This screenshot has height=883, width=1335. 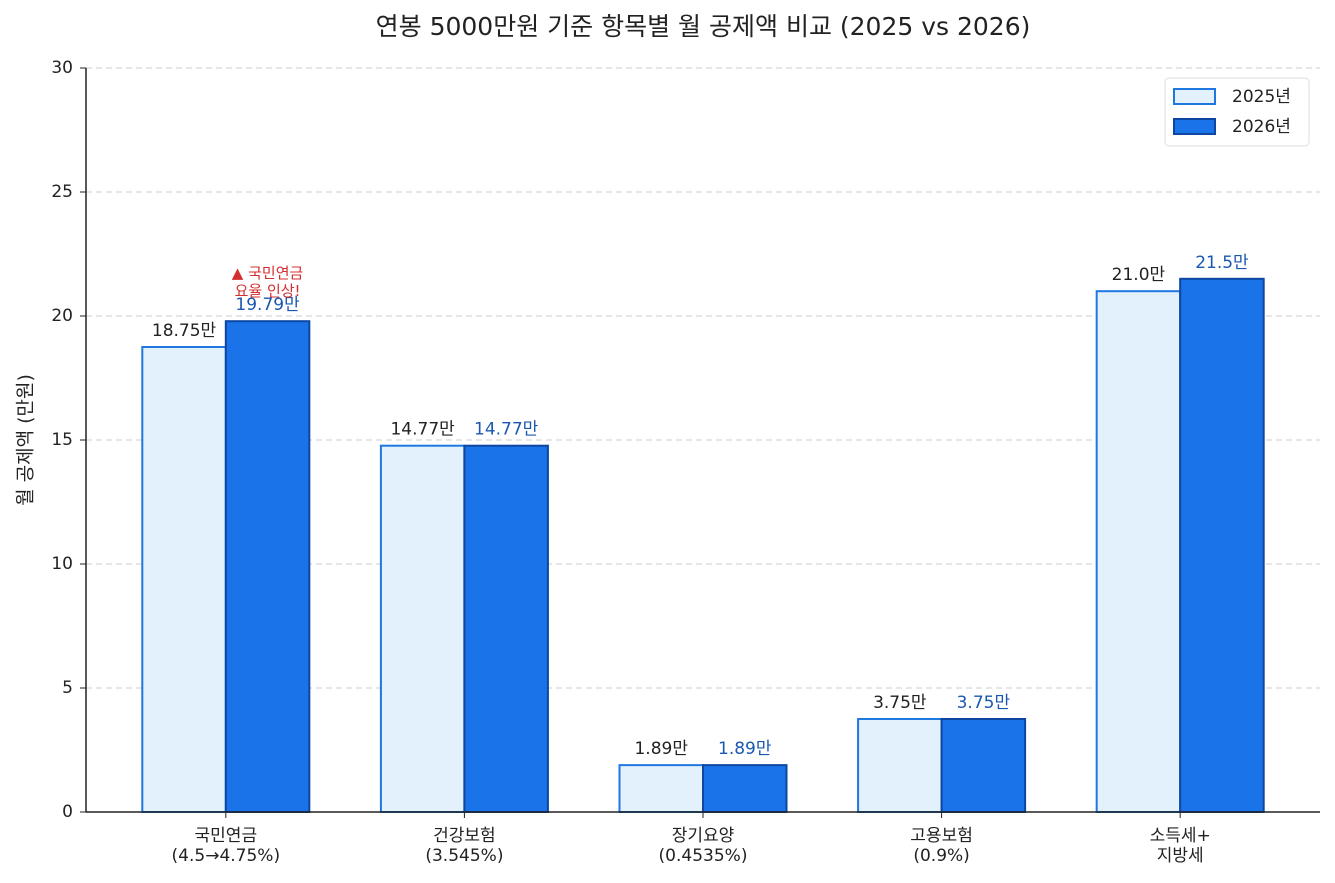 What do you see at coordinates (1222, 263) in the screenshot?
I see `value-label: 21.5만` at bounding box center [1222, 263].